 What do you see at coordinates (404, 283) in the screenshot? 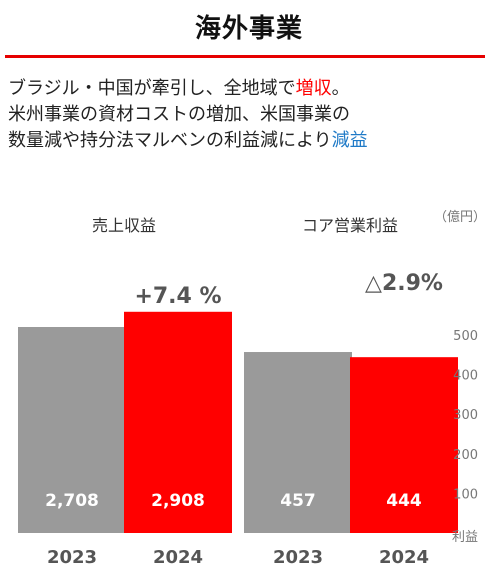
I see `change-label: △2.9%` at bounding box center [404, 283].